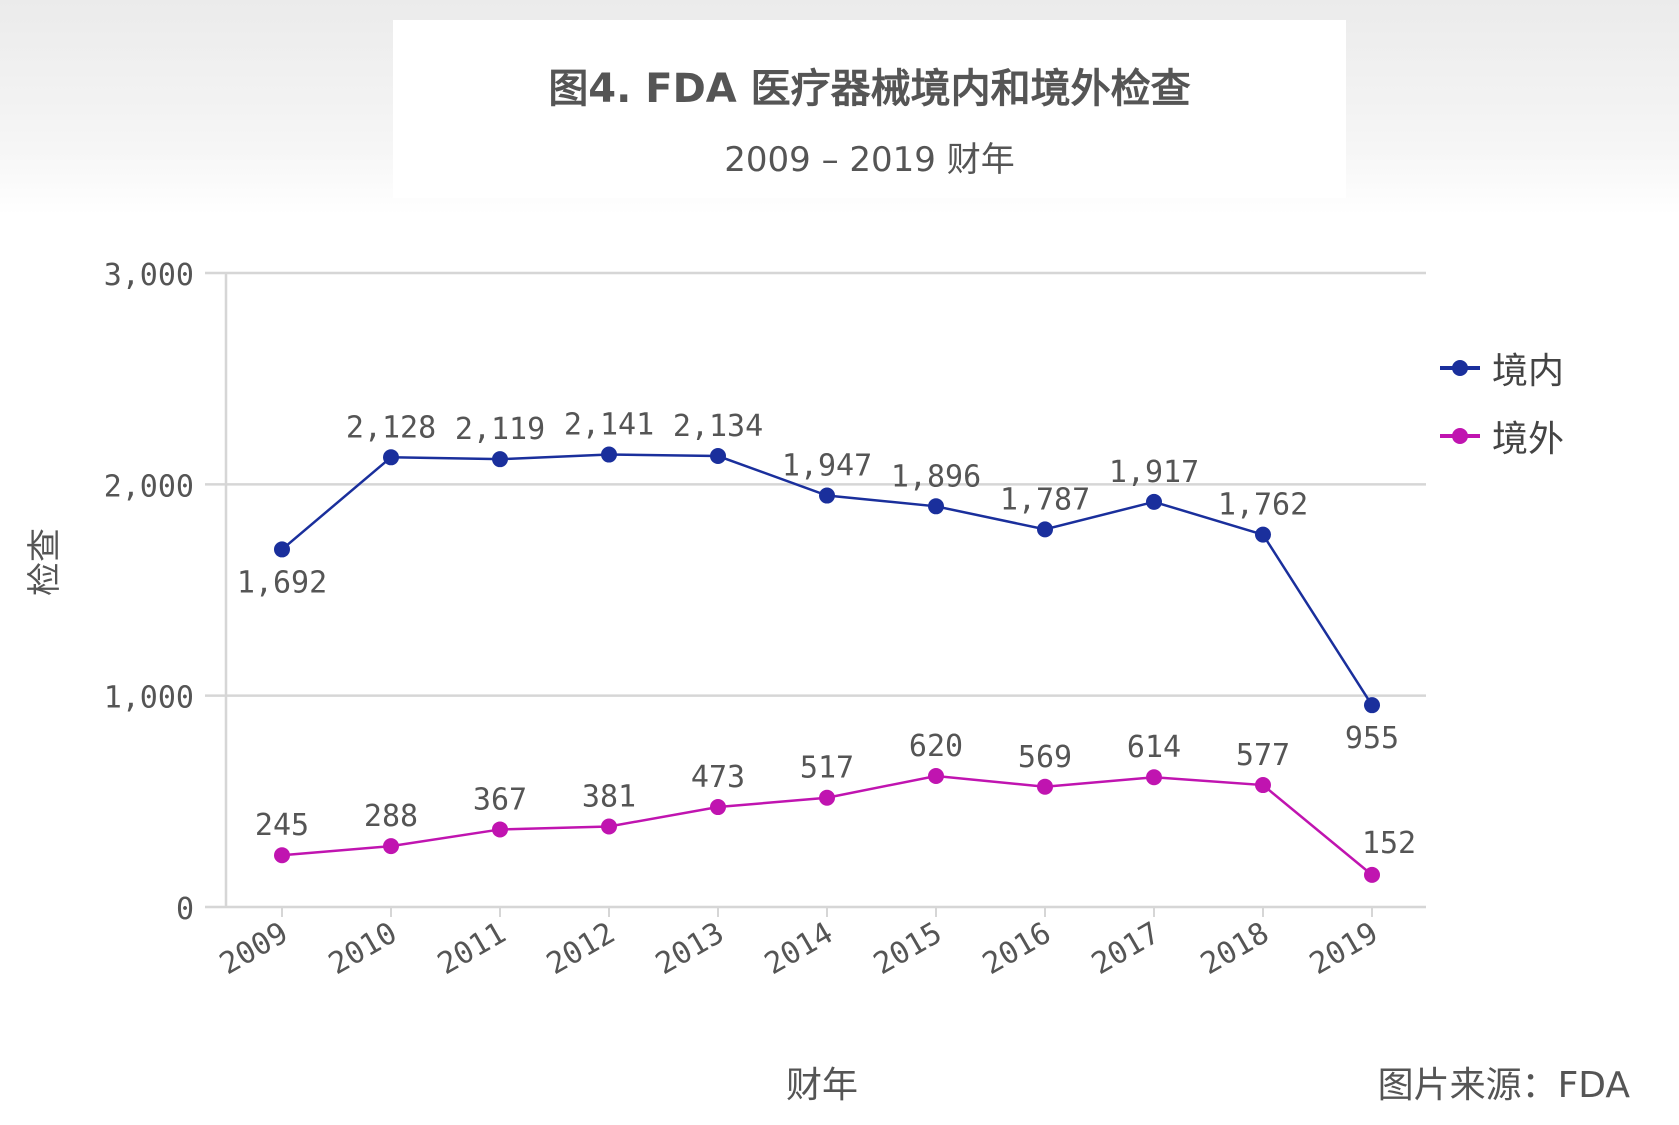  What do you see at coordinates (1344, 949) in the screenshot?
I see `x-tick-label: 2019` at bounding box center [1344, 949].